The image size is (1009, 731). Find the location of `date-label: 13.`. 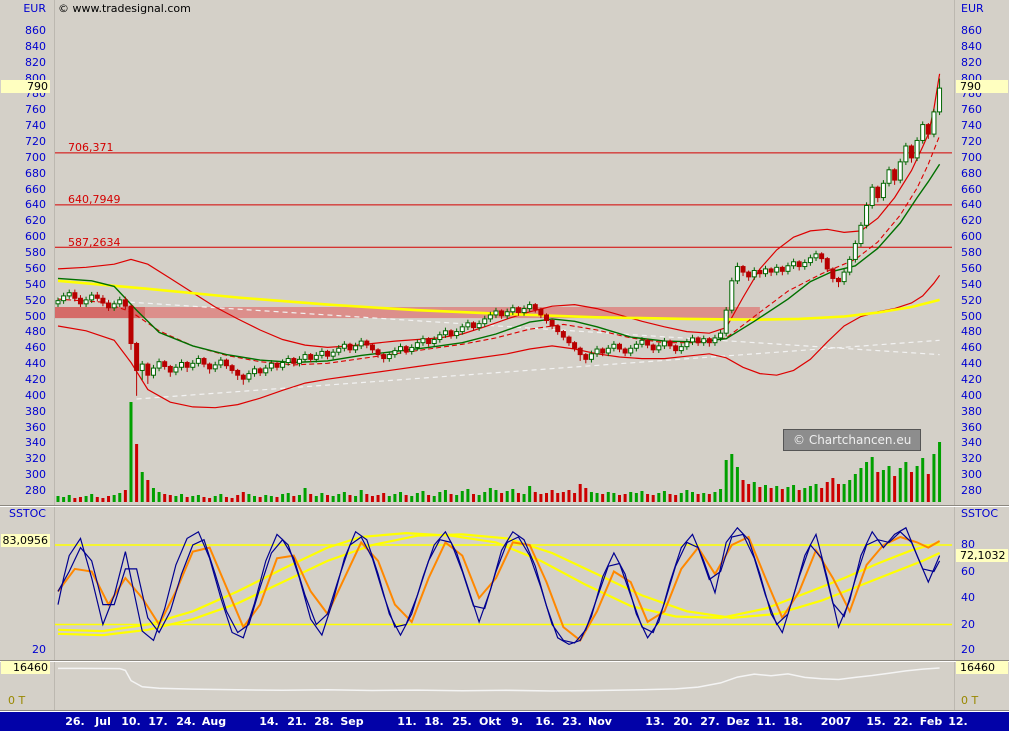

date-label: 13. is located at coordinates (655, 721).